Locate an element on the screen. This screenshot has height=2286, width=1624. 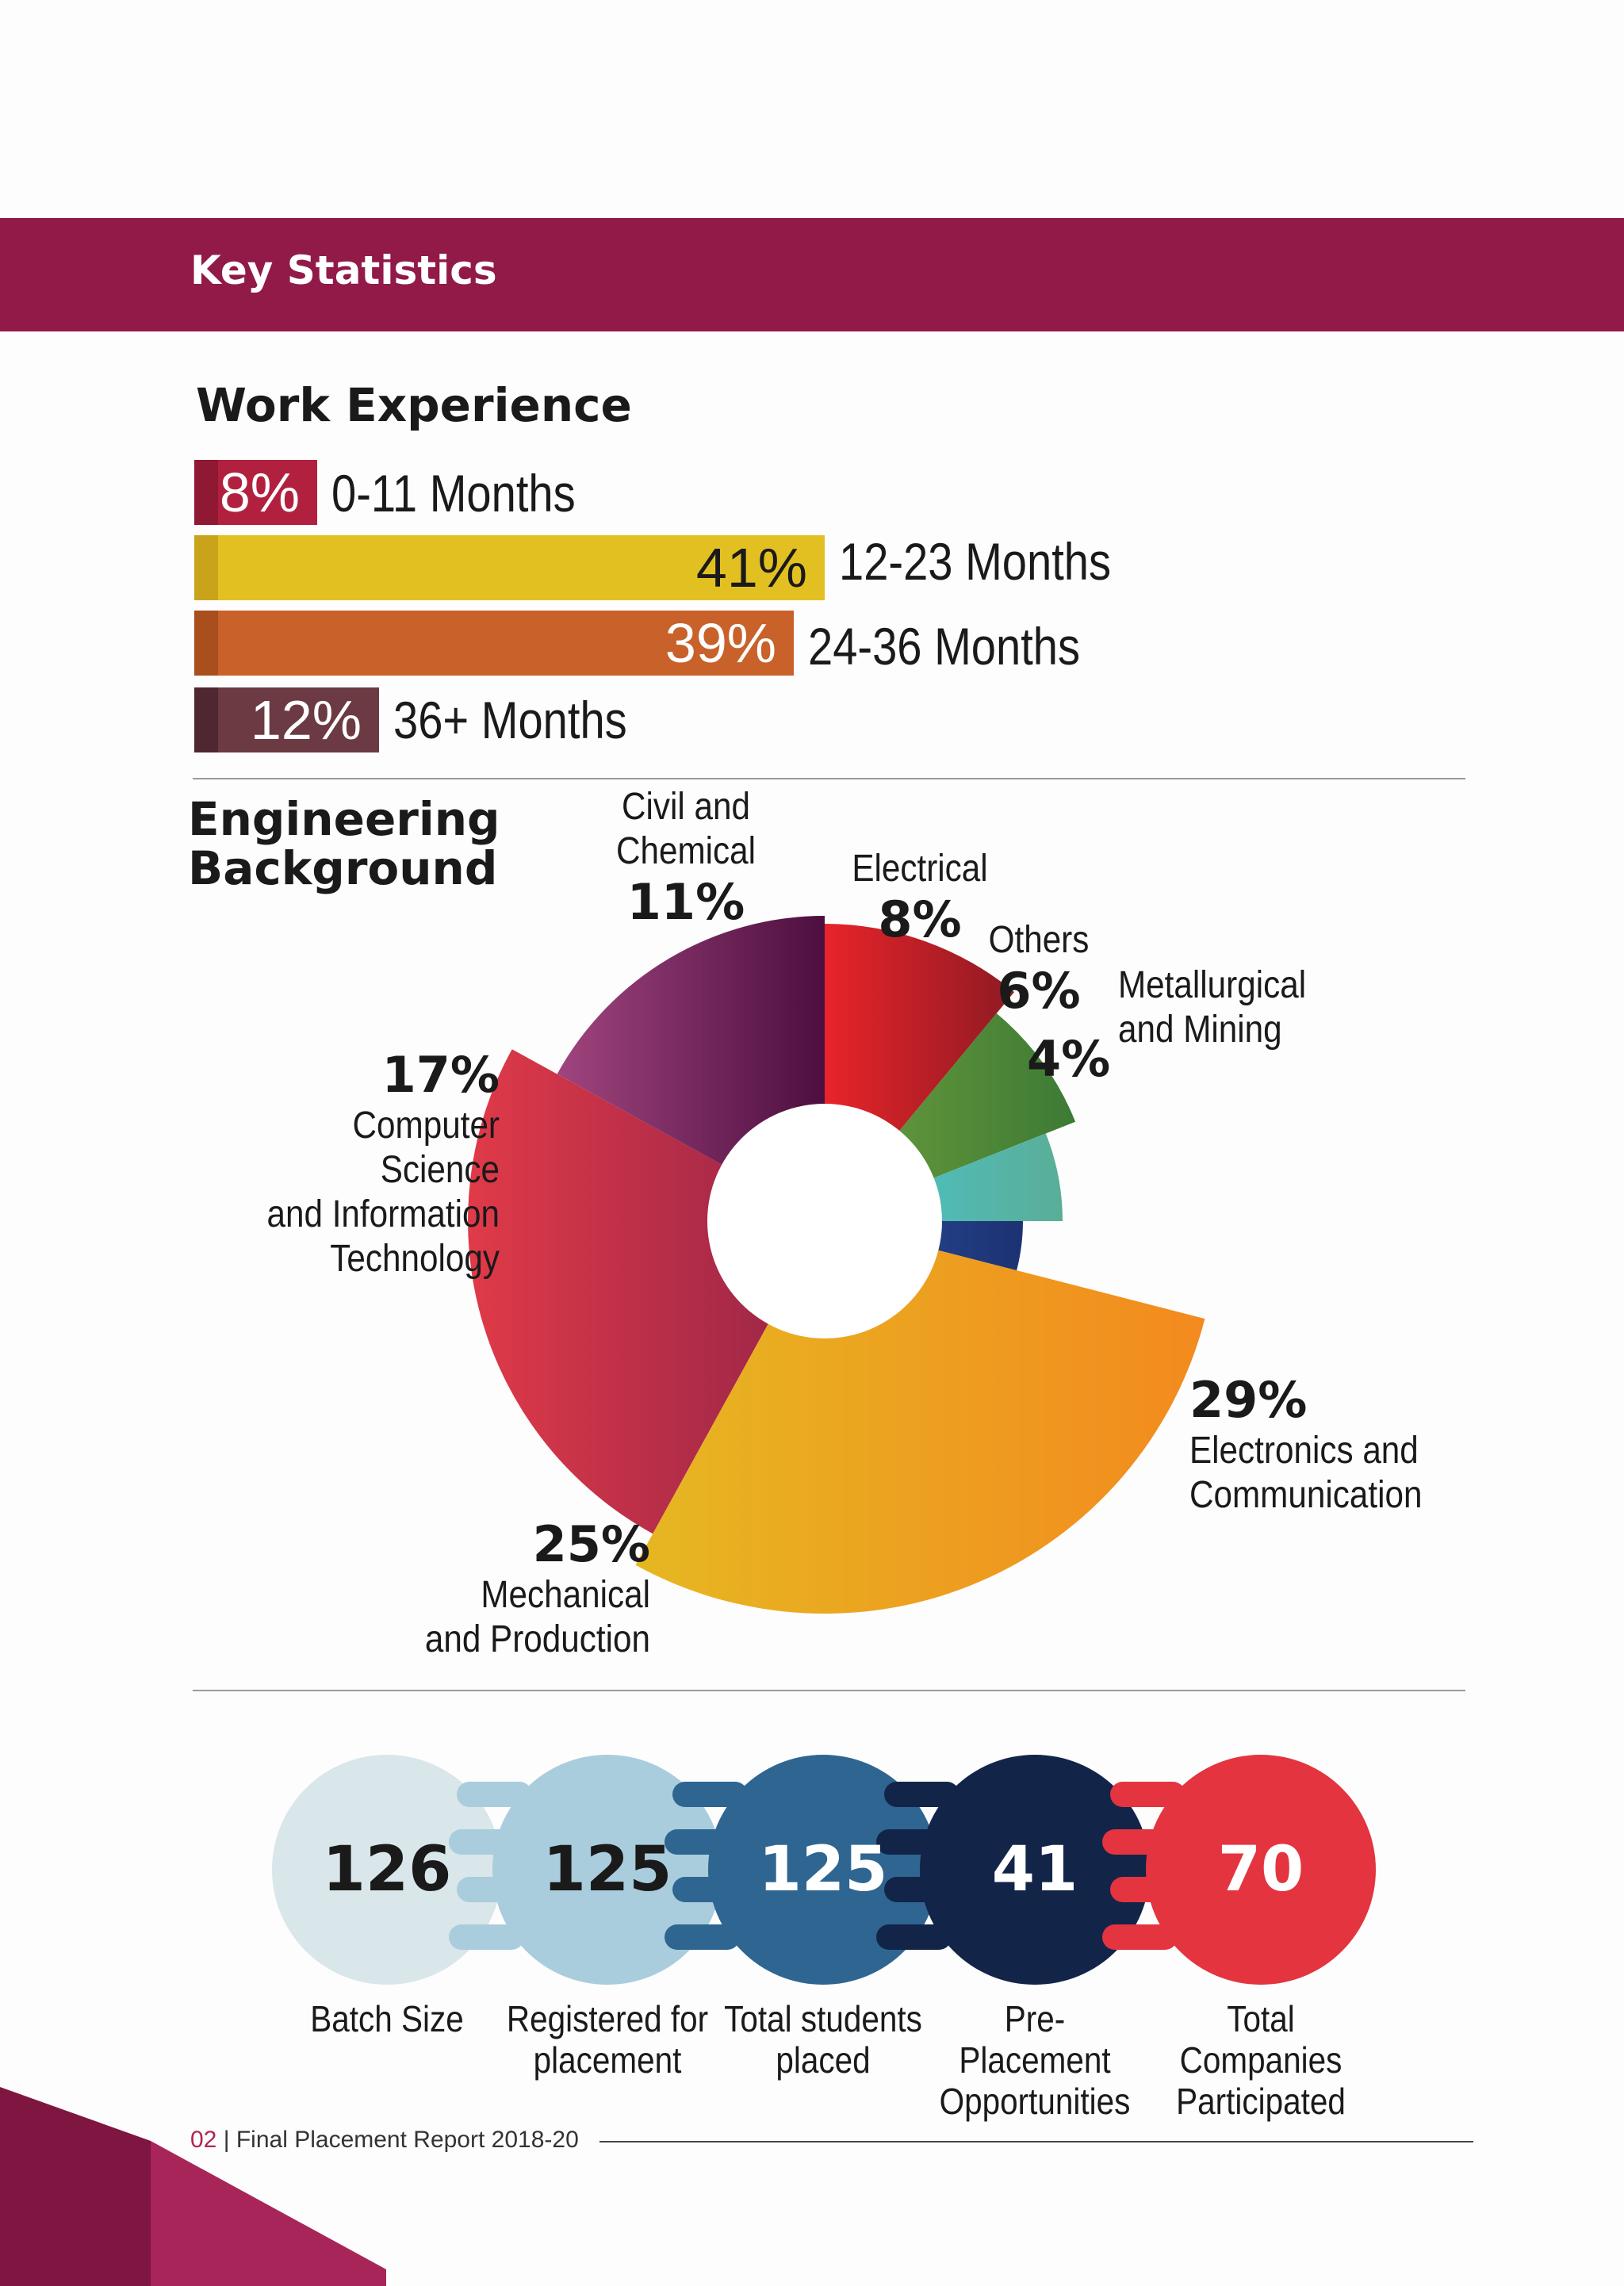
corner-decoration is located at coordinates (193, 2186).